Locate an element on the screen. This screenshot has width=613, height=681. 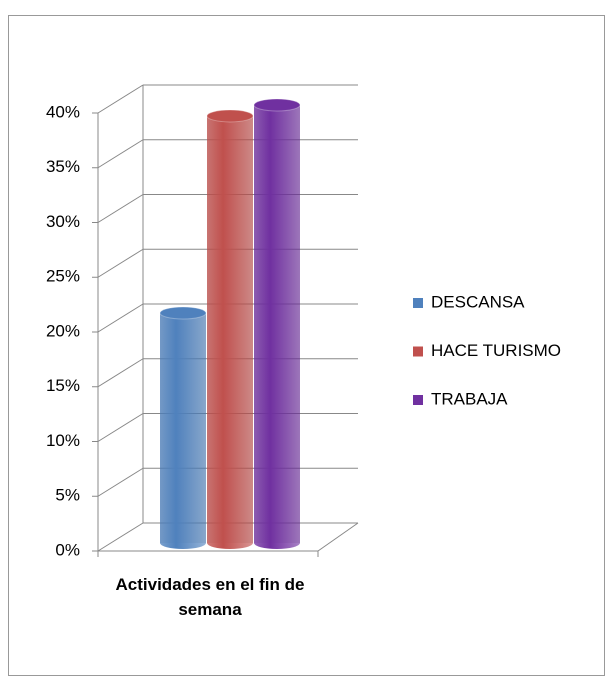
floor-right is located at coordinates (338, 537).